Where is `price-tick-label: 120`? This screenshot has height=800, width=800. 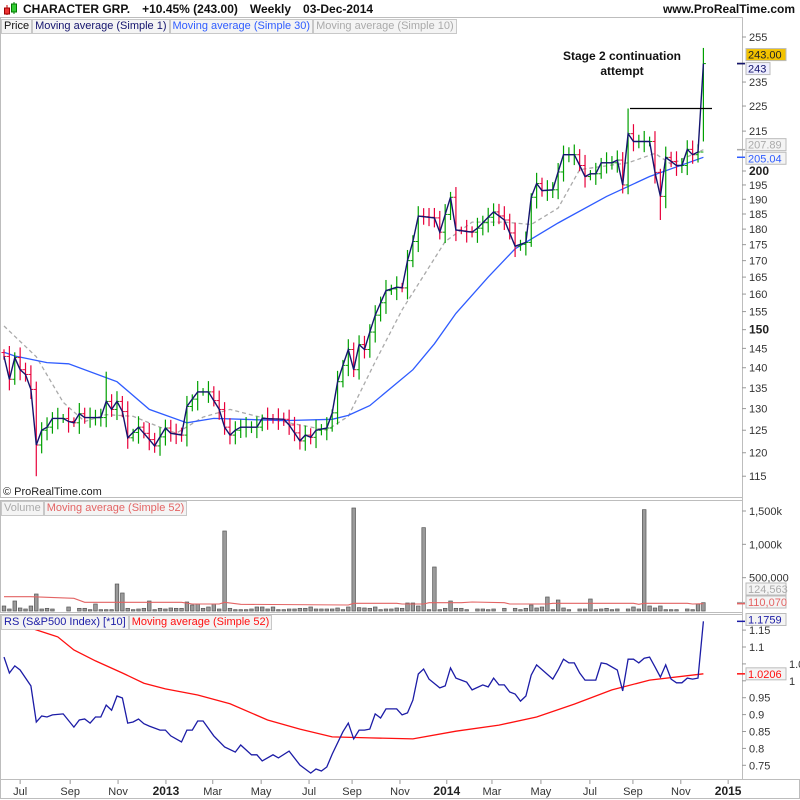 price-tick-label: 120 is located at coordinates (758, 454).